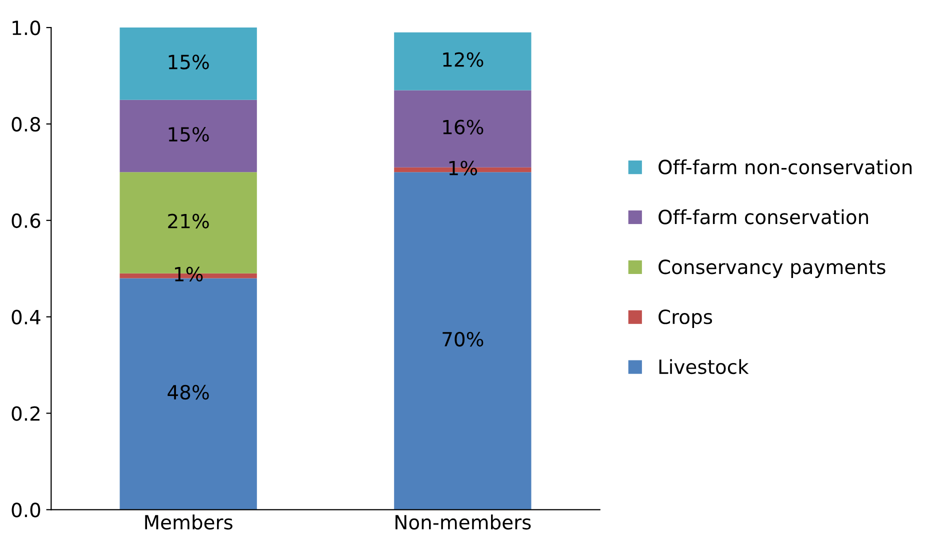 The width and height of the screenshot is (930, 551). Describe the element at coordinates (763, 216) in the screenshot. I see `legend-label: Off-farm conservation` at that location.